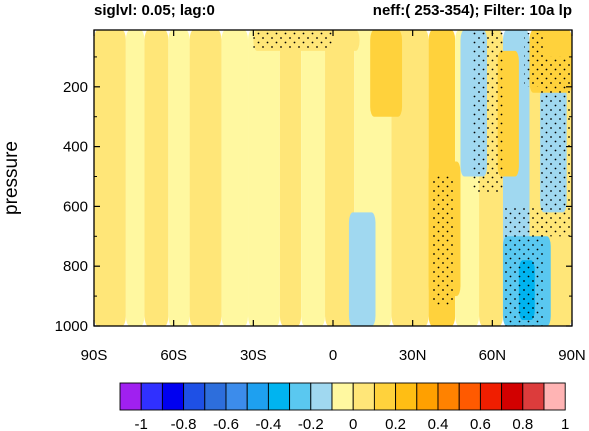 The height and width of the screenshot is (431, 589). What do you see at coordinates (353, 423) in the screenshot?
I see `colorbar-label: 0` at bounding box center [353, 423].